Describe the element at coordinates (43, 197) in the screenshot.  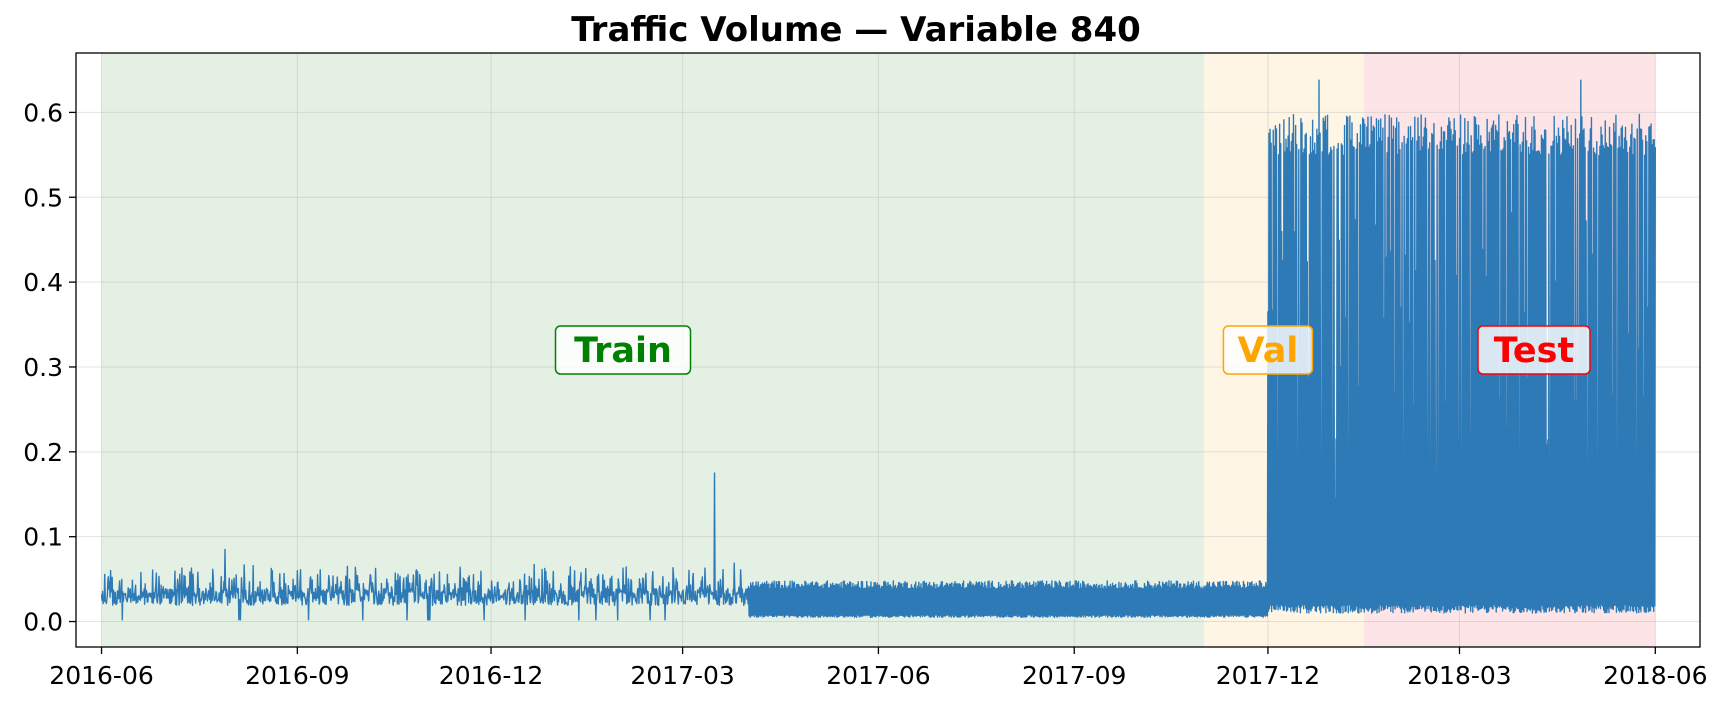
I see `y-tick-label: 0.5` at that location.